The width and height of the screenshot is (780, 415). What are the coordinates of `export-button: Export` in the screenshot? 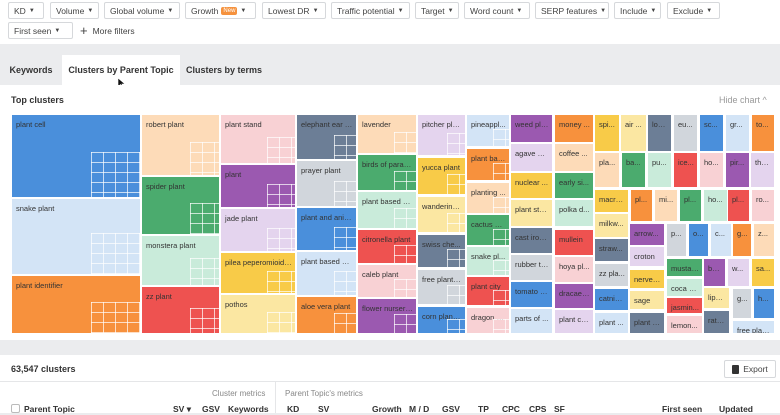 It's located at (750, 369).